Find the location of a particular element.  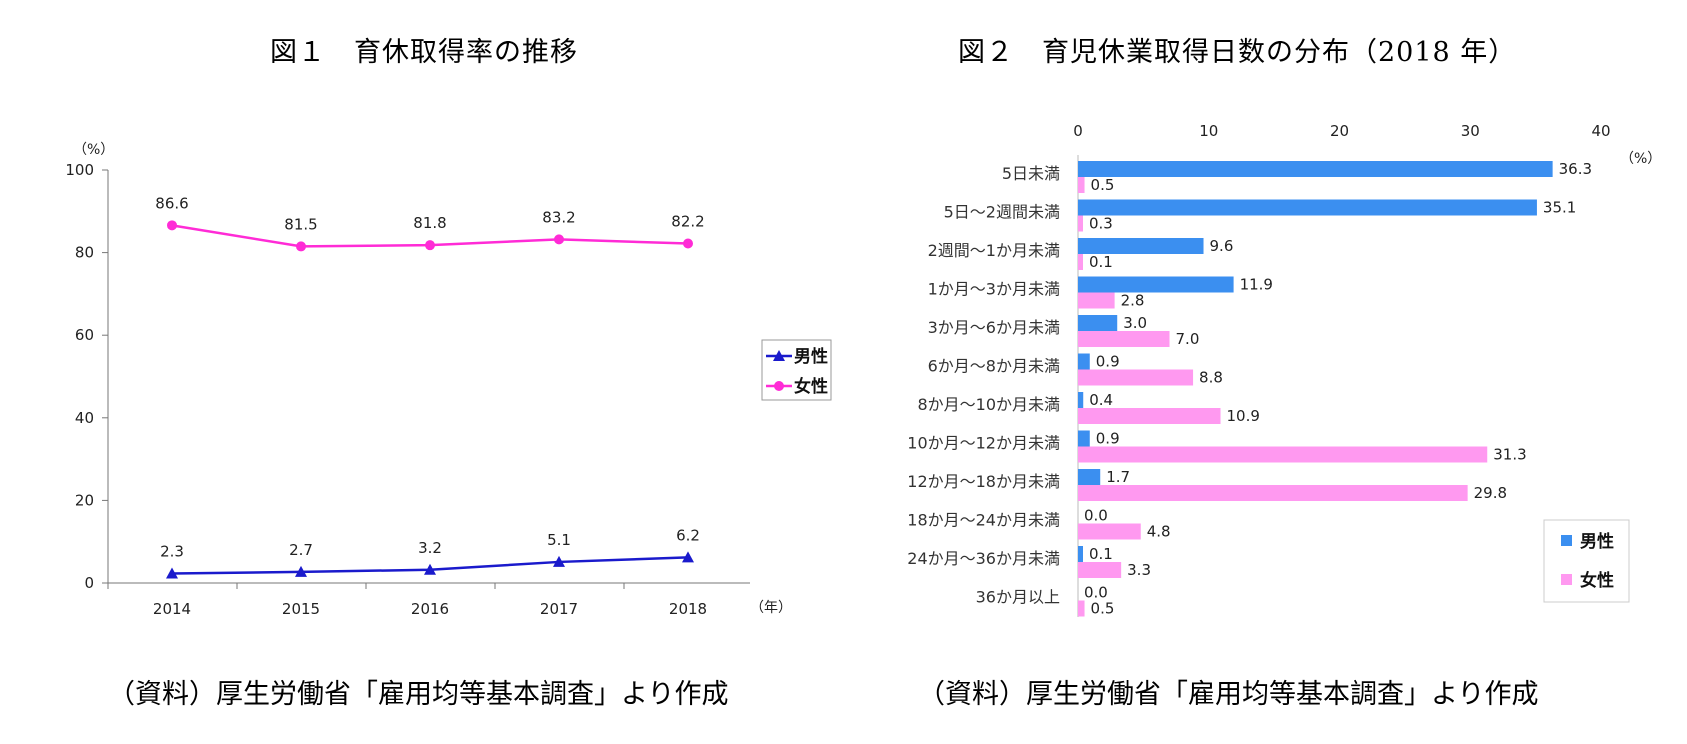

chart1-data-label: 6.2 is located at coordinates (688, 535).